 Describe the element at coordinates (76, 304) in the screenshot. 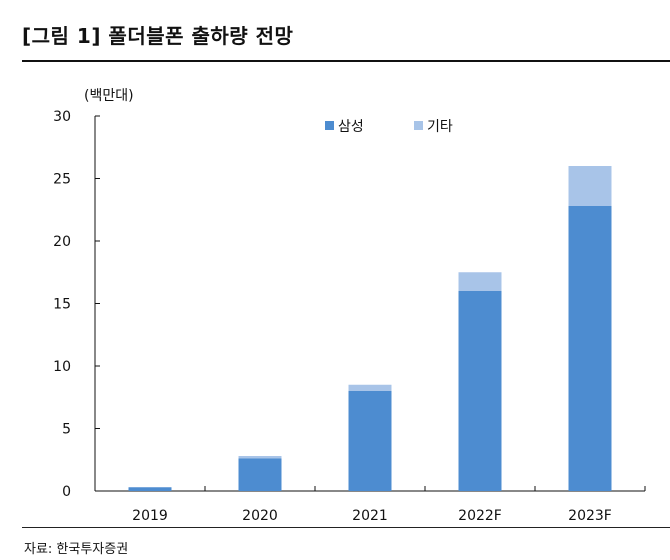

I see `y-axis-ticks: 0 5 10 15 20 25 30` at that location.